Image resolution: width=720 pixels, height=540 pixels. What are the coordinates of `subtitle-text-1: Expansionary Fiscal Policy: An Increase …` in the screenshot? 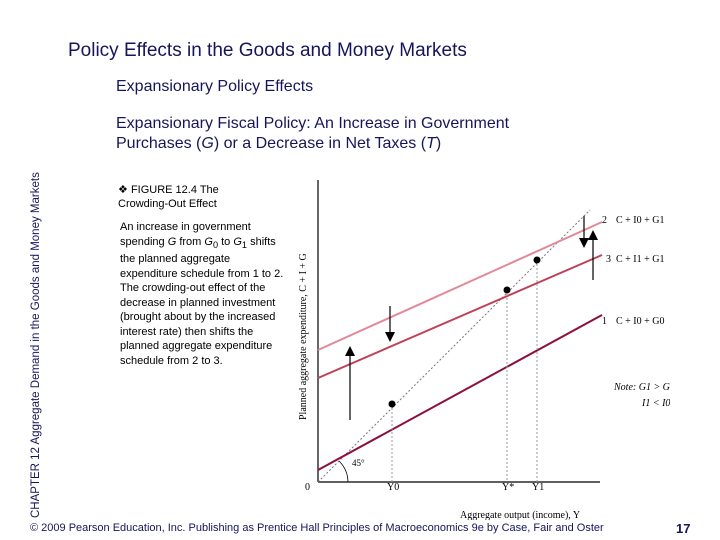 It's located at (313, 133).